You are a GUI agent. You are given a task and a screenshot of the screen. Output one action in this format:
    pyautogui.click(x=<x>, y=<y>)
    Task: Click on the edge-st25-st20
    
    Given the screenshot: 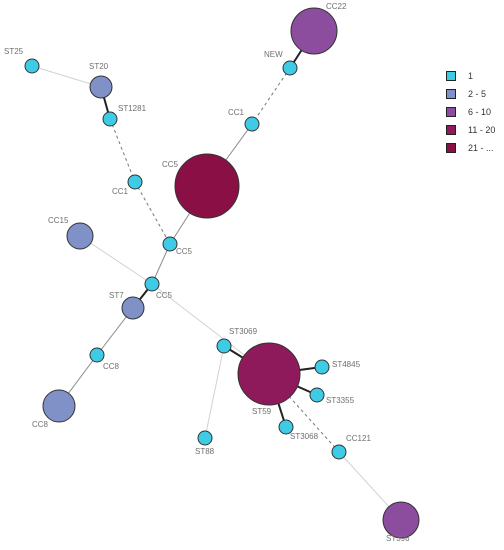 What is the action you would take?
    pyautogui.click(x=66, y=76)
    